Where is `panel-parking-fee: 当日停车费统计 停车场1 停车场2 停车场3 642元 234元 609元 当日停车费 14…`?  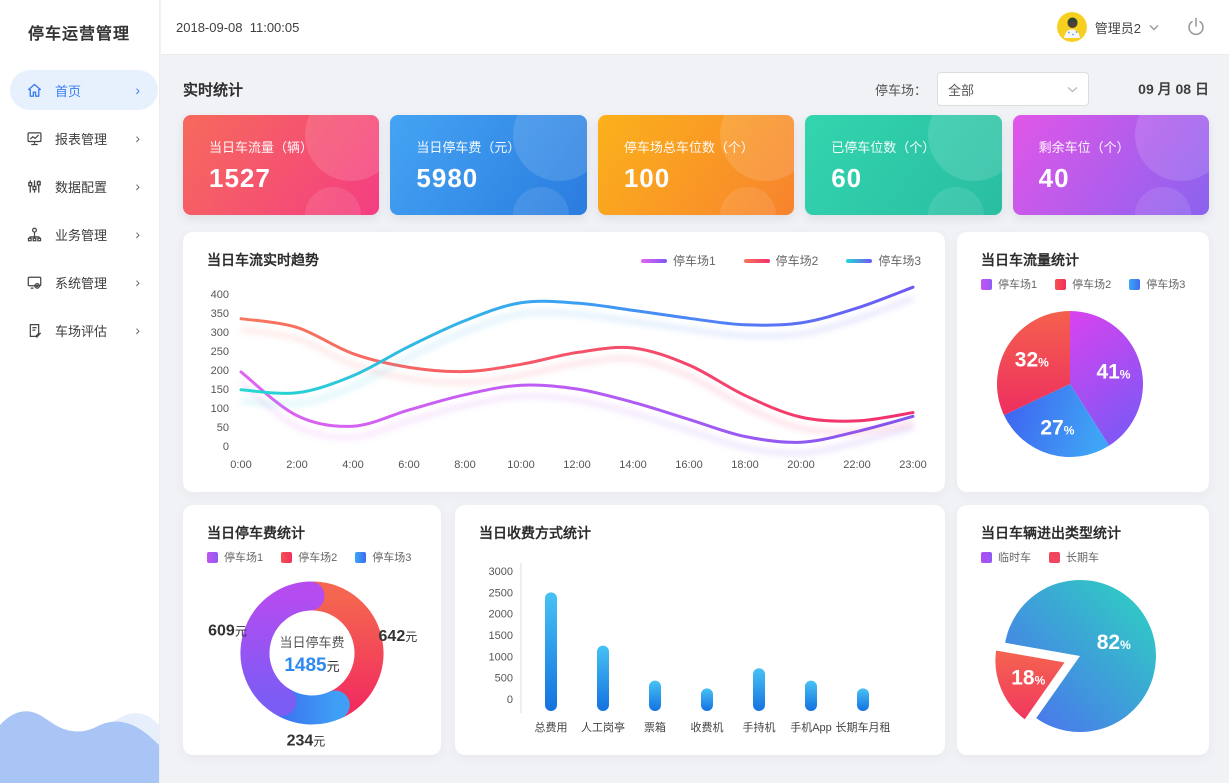 panel-parking-fee: 当日停车费统计 停车场1 停车场2 停车场3 642元 234元 609元 当日停车费 14… is located at coordinates (312, 630).